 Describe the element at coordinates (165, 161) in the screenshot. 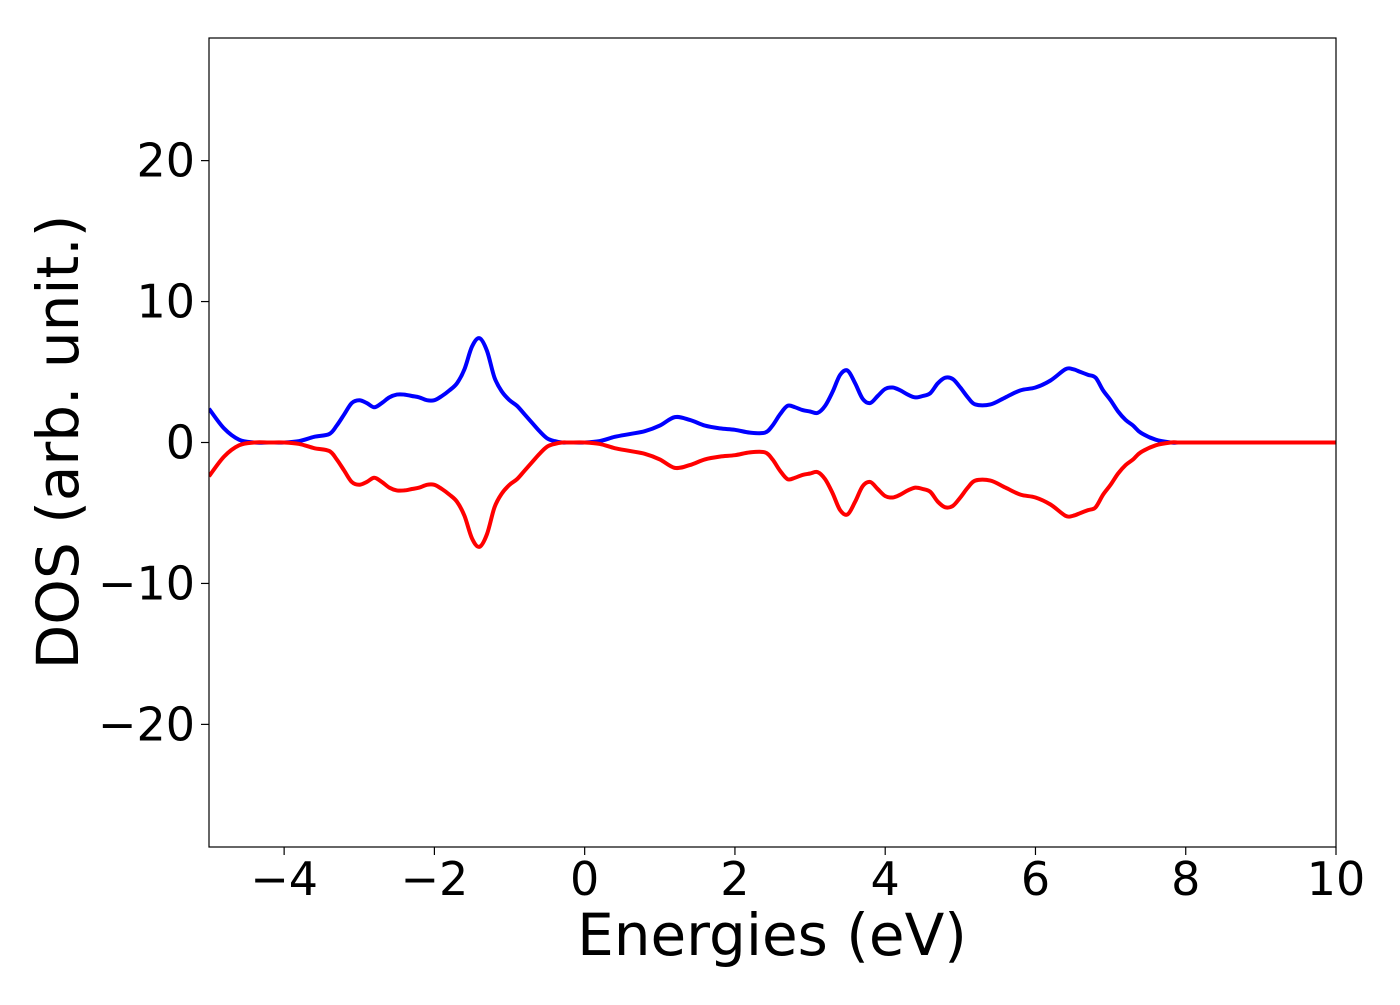

I see `y-tick-label: 20` at that location.